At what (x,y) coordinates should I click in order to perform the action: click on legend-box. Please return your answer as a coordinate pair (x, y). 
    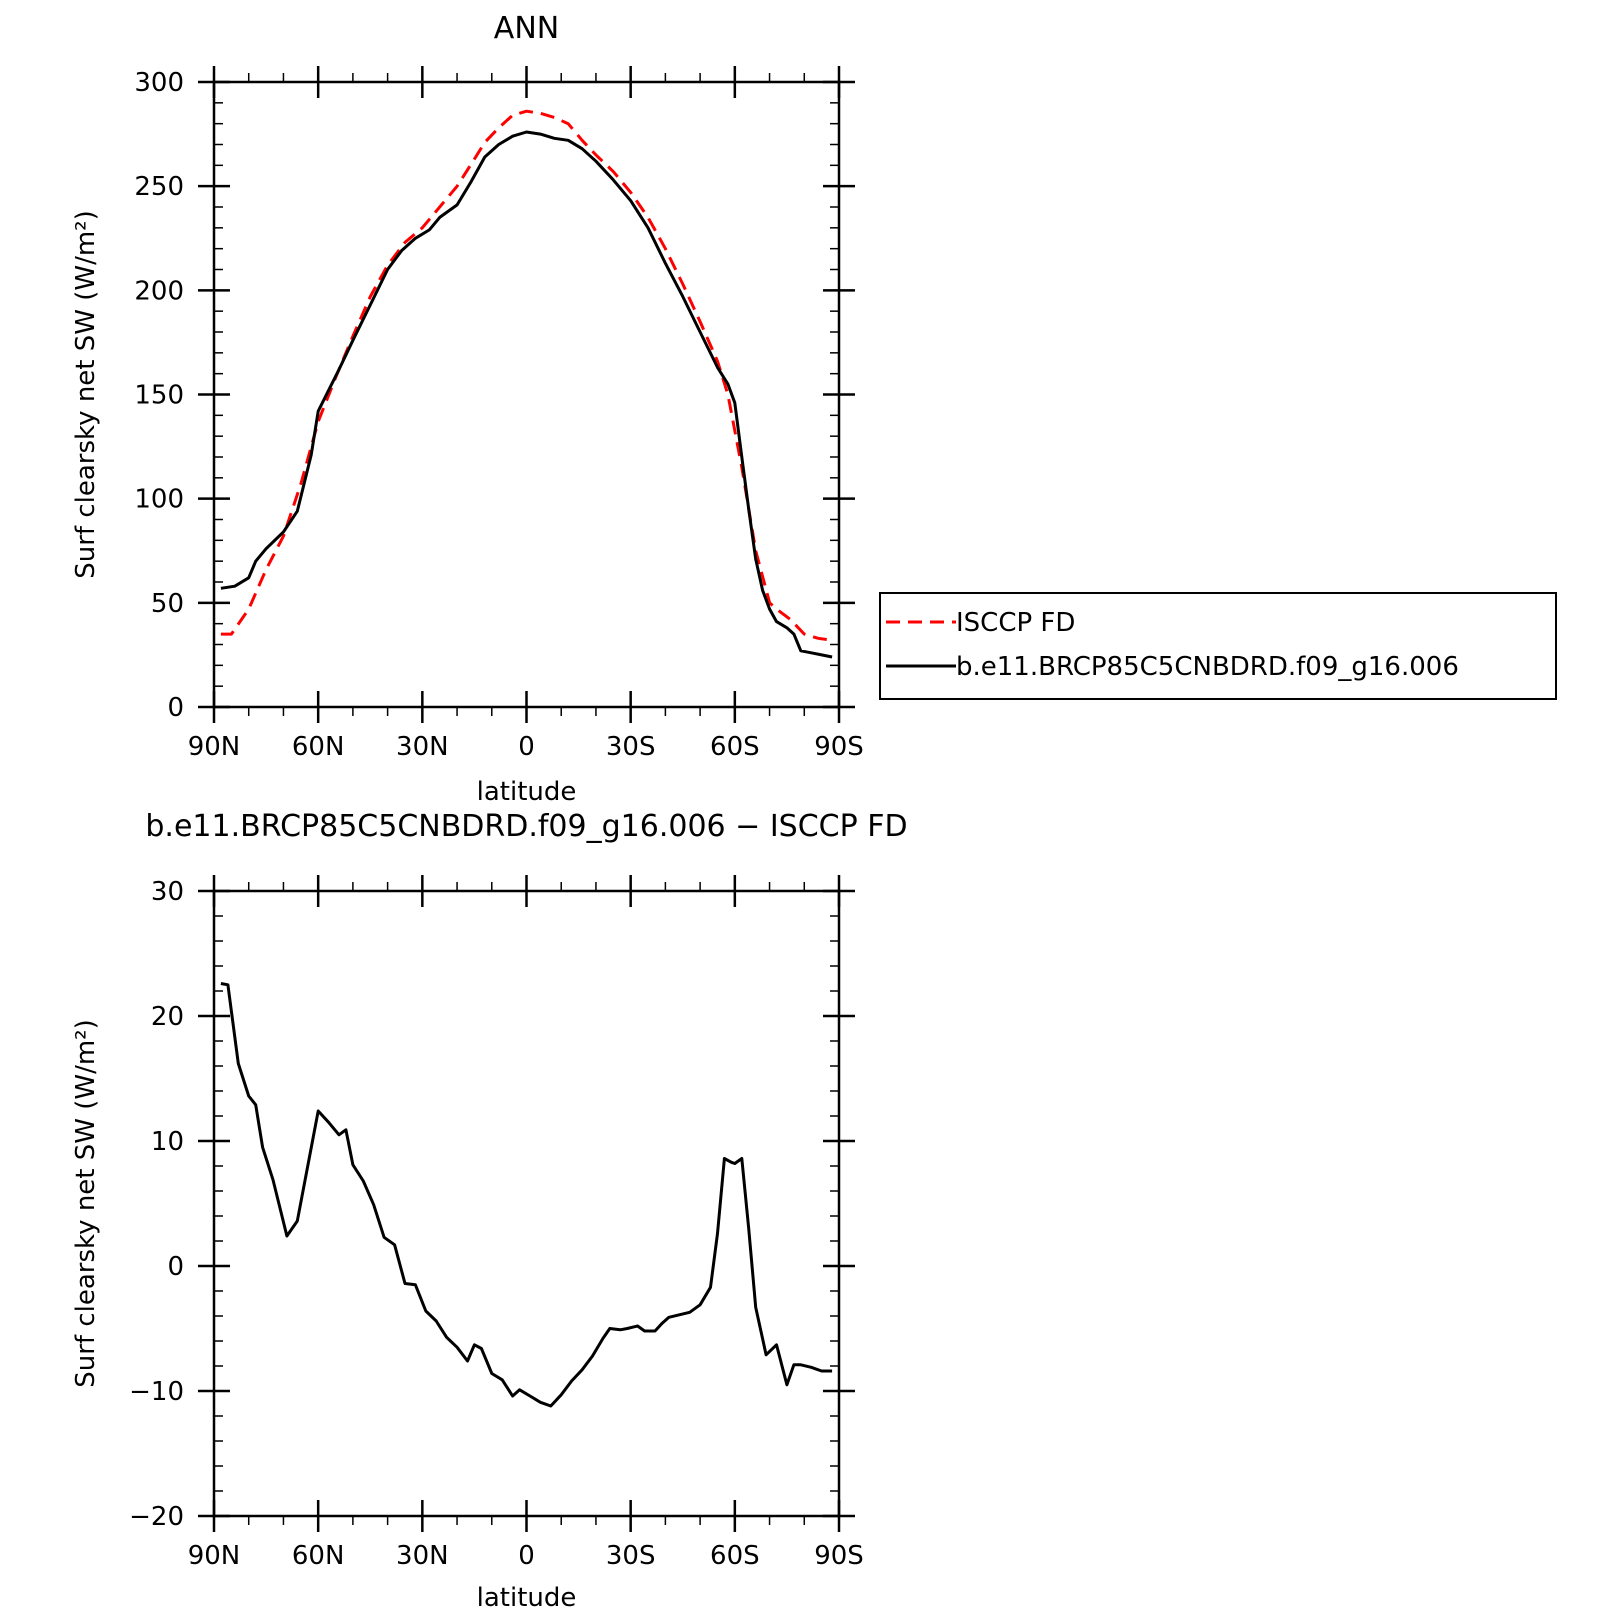
    Looking at the image, I should click on (1218, 646).